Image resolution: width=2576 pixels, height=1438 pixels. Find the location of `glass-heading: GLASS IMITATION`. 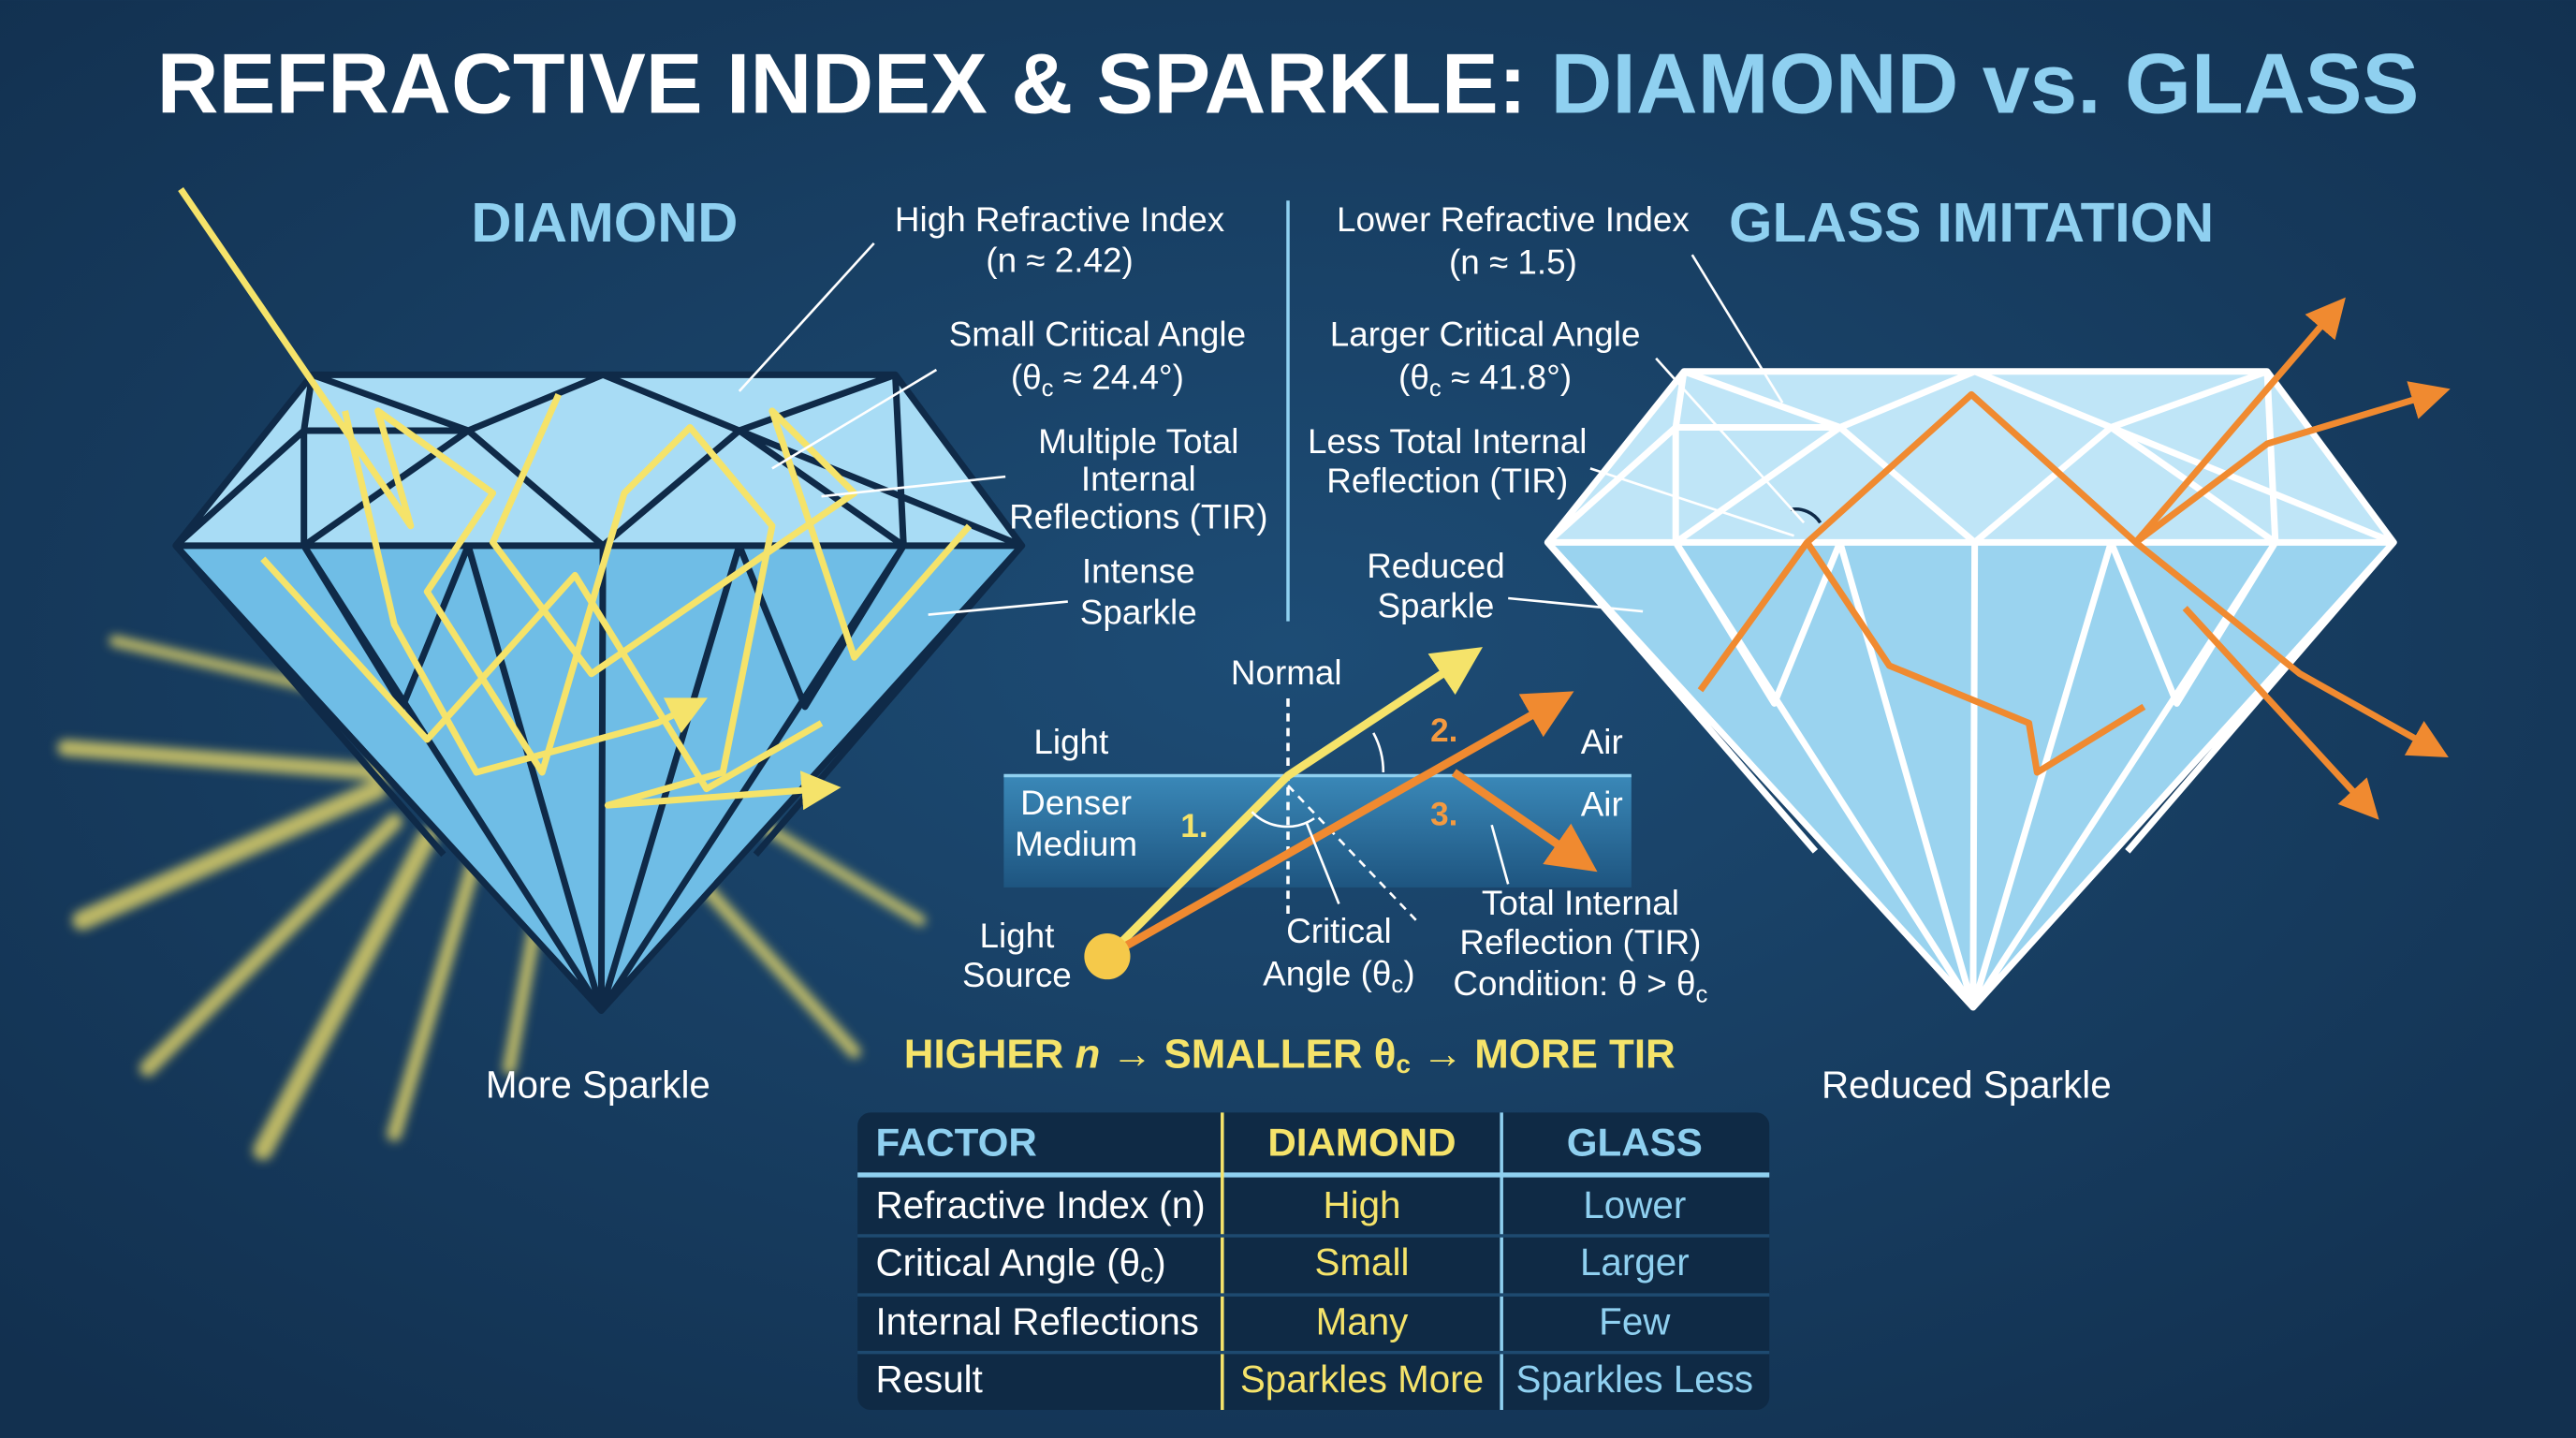

glass-heading: GLASS IMITATION is located at coordinates (1971, 222).